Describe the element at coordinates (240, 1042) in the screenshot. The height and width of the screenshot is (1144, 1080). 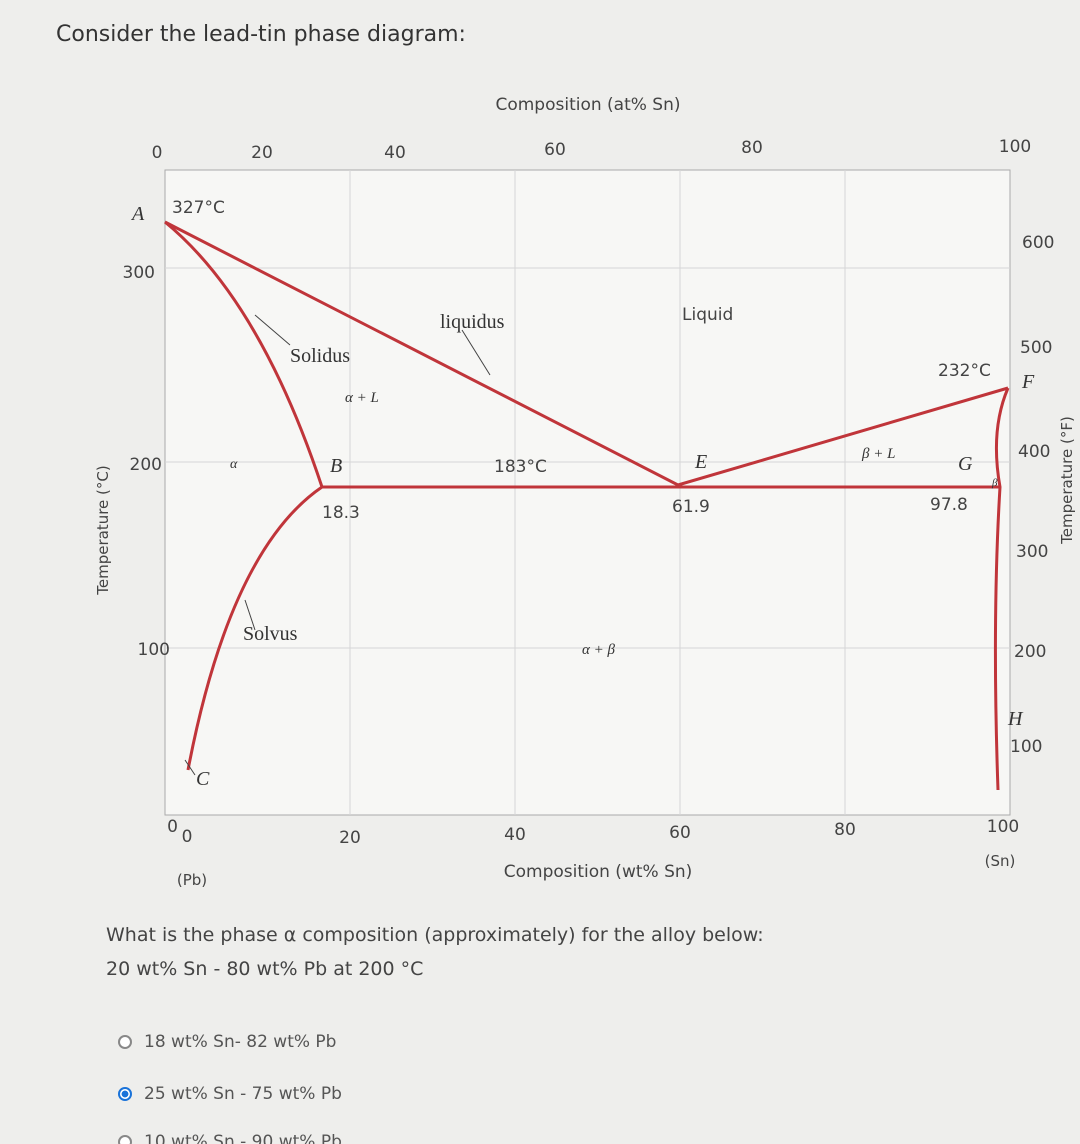
I see `option-label: 18 wt% Sn- 82 wt% Pb` at that location.